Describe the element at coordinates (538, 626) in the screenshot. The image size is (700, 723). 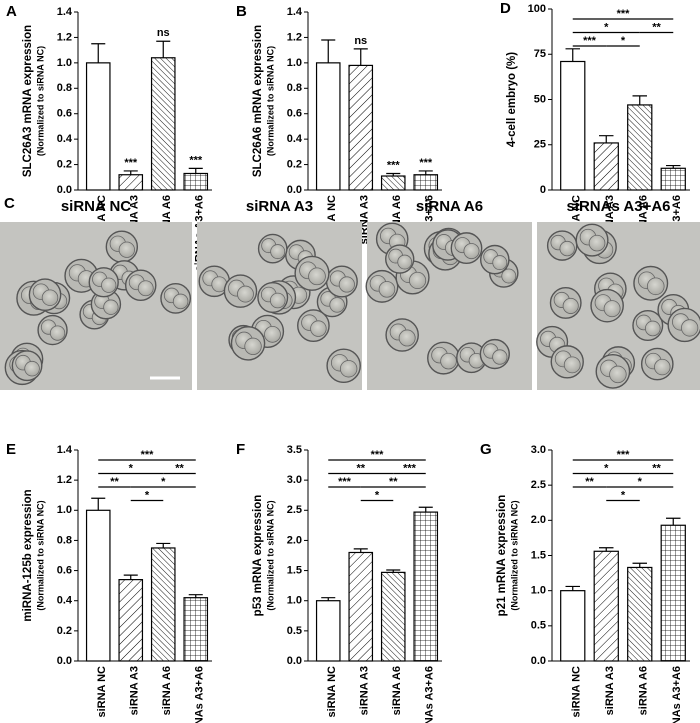
I see `y-tick-label: 0.5` at that location.